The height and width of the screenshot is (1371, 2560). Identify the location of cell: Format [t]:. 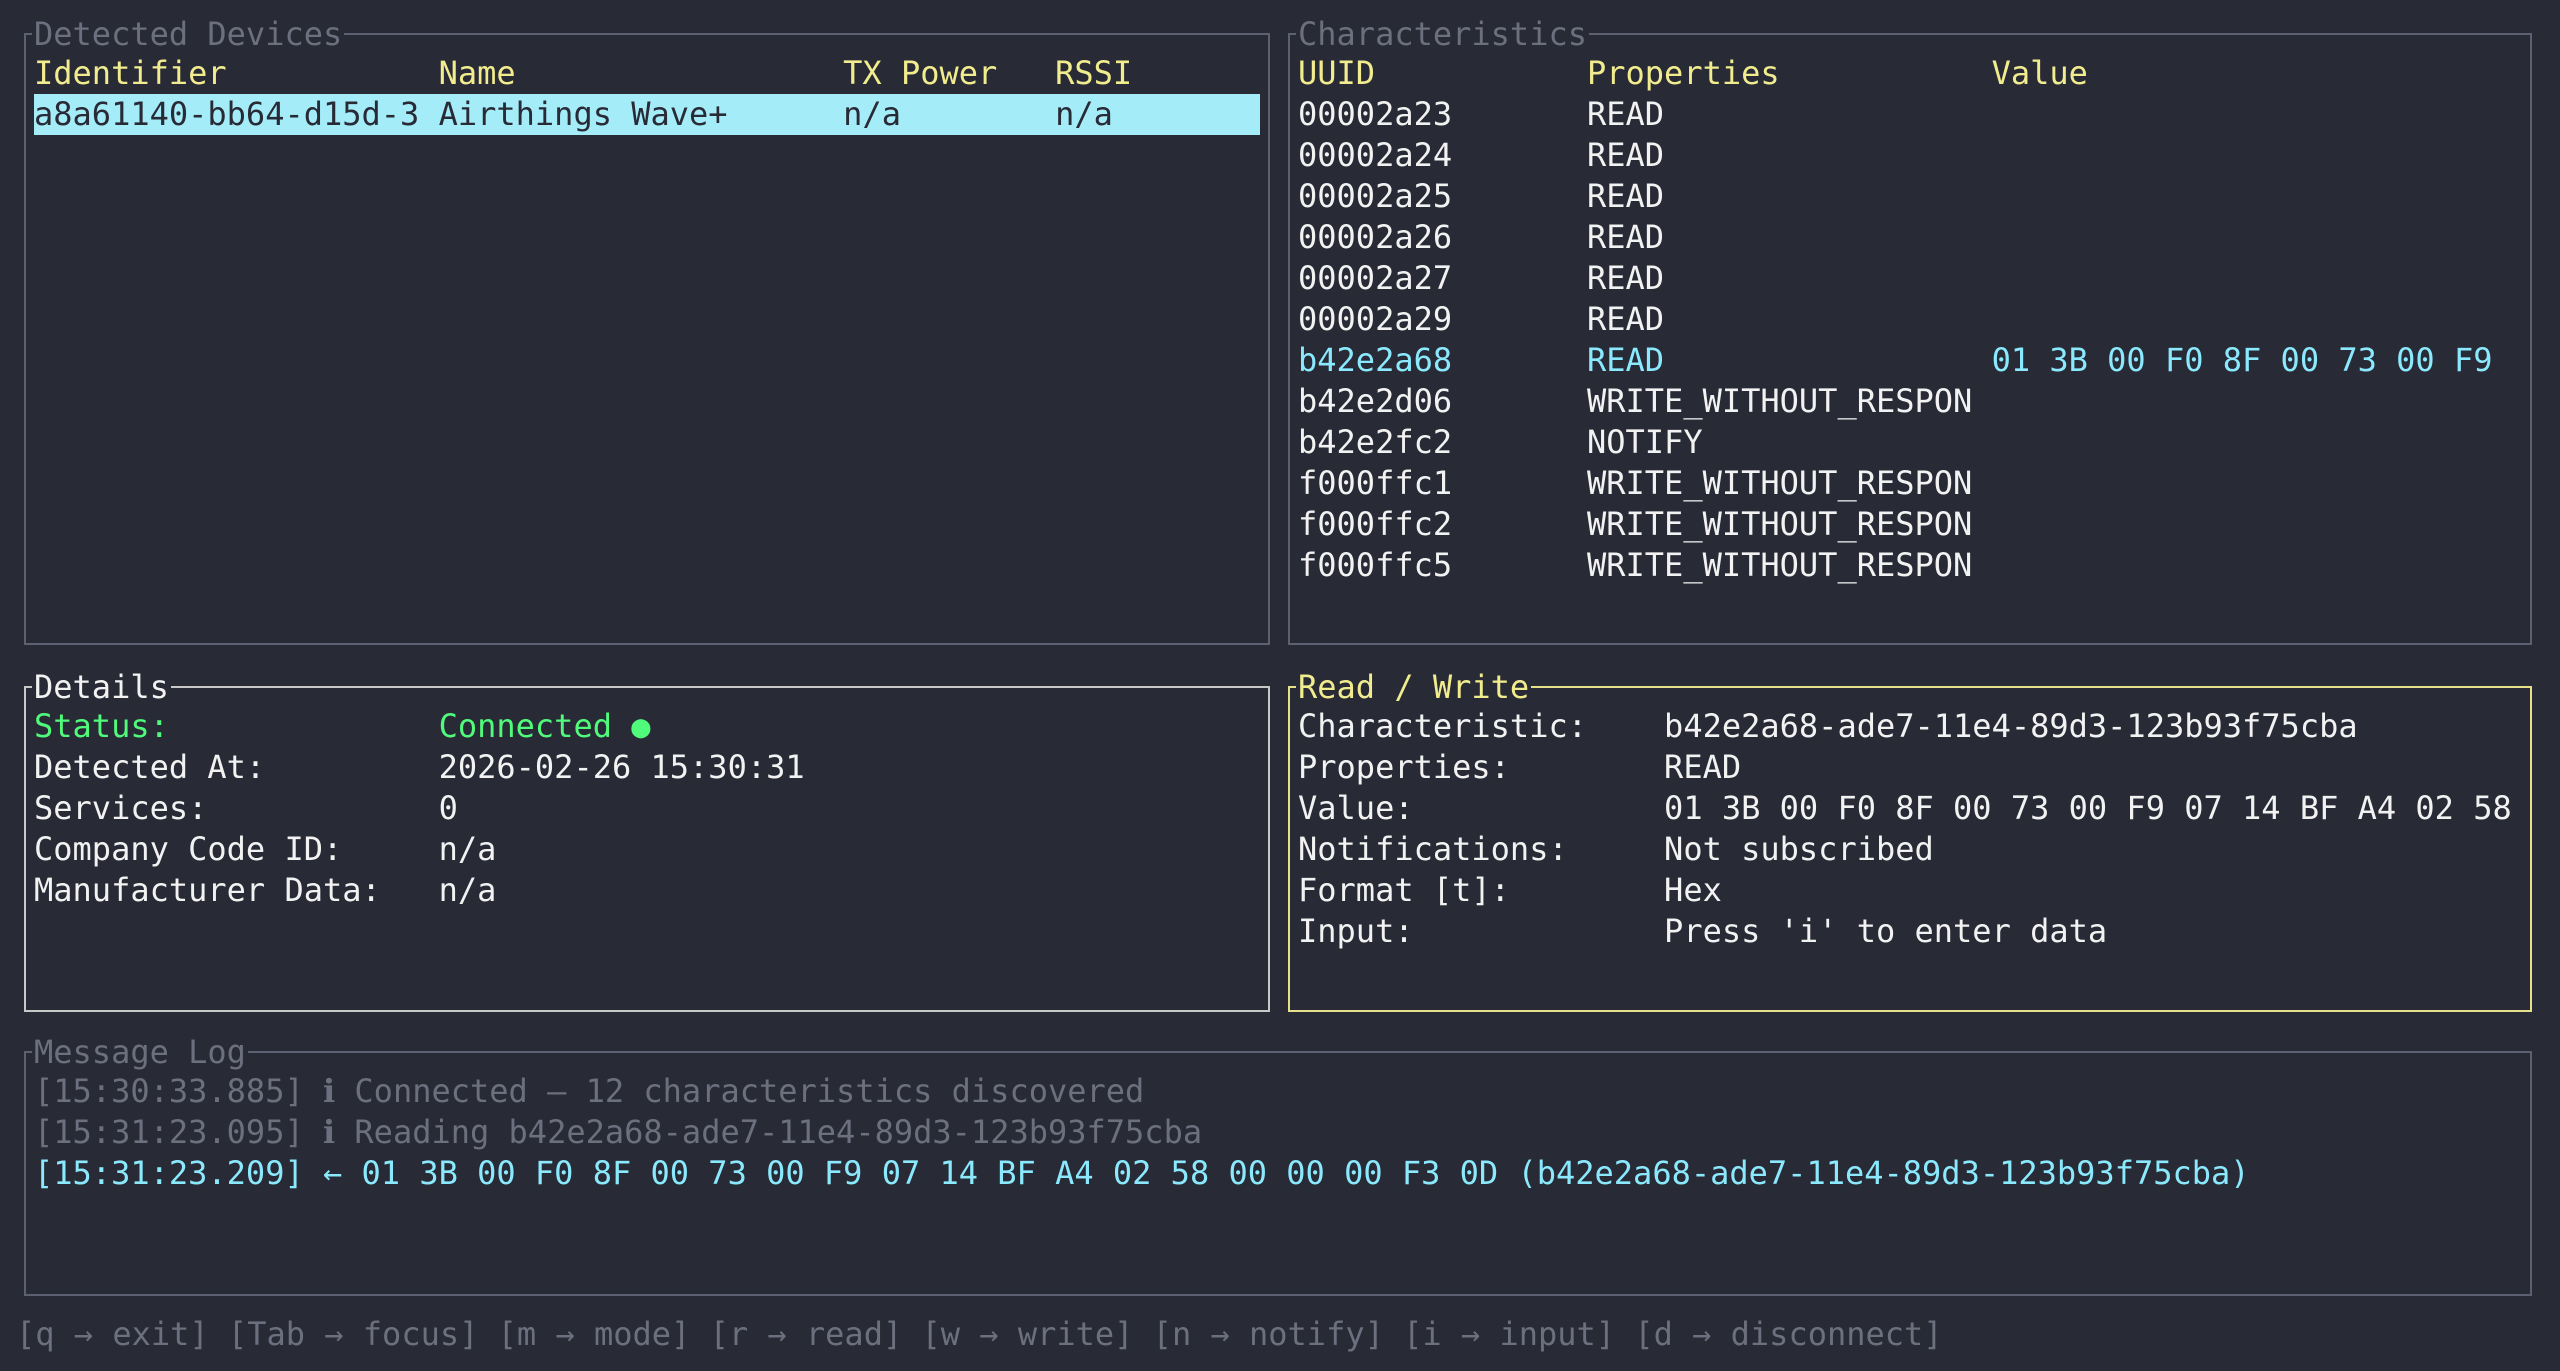
(1404, 890).